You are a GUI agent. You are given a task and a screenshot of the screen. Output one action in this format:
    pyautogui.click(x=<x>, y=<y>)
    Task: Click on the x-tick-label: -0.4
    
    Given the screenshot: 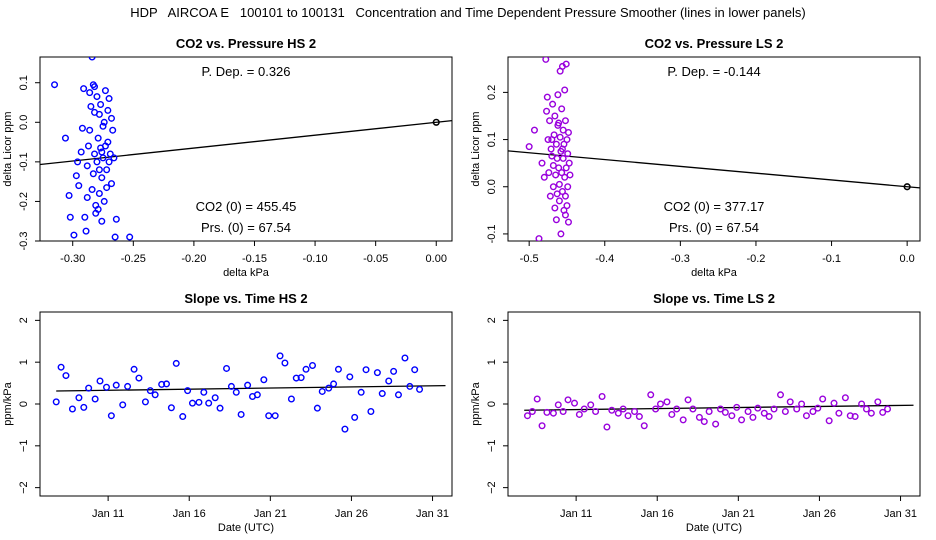 What is the action you would take?
    pyautogui.click(x=604, y=259)
    